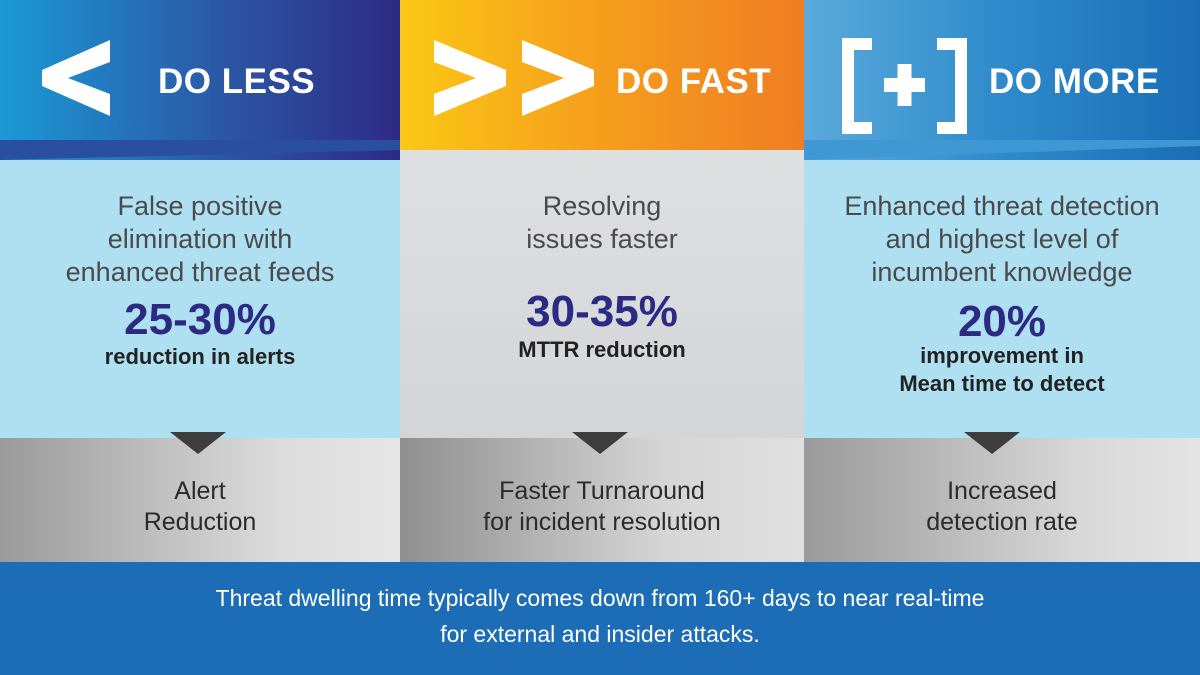 The image size is (1200, 675). What do you see at coordinates (602, 239) in the screenshot?
I see `desc-line: issues faster` at bounding box center [602, 239].